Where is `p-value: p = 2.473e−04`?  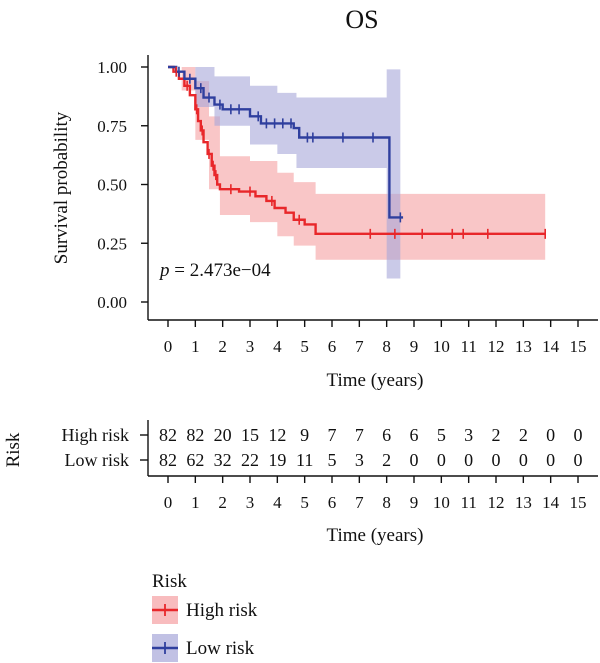 p-value: p = 2.473e−04 is located at coordinates (214, 270).